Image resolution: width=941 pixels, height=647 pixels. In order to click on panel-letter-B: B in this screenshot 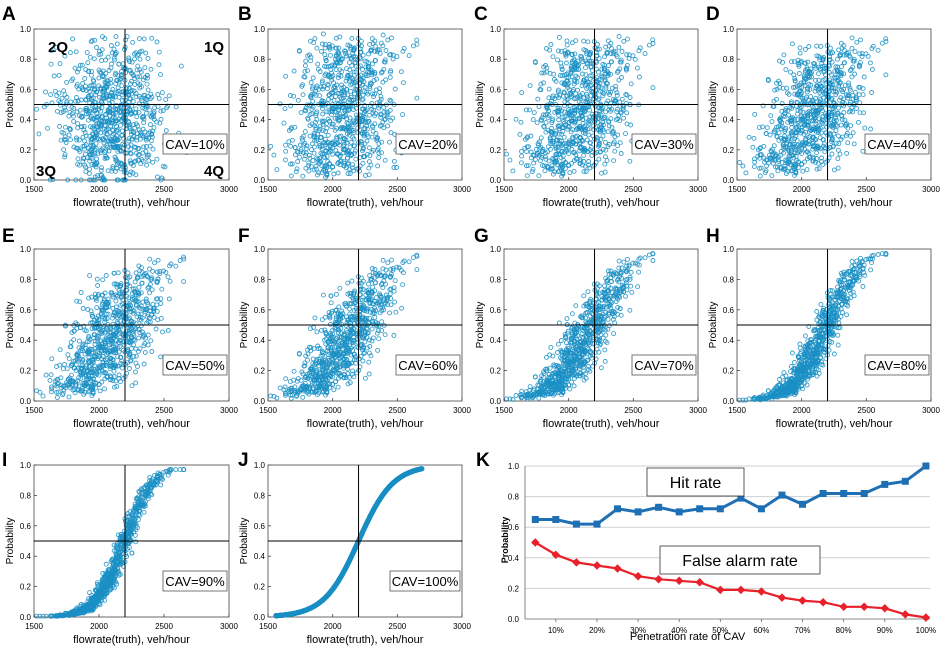, I will do `click(245, 14)`.